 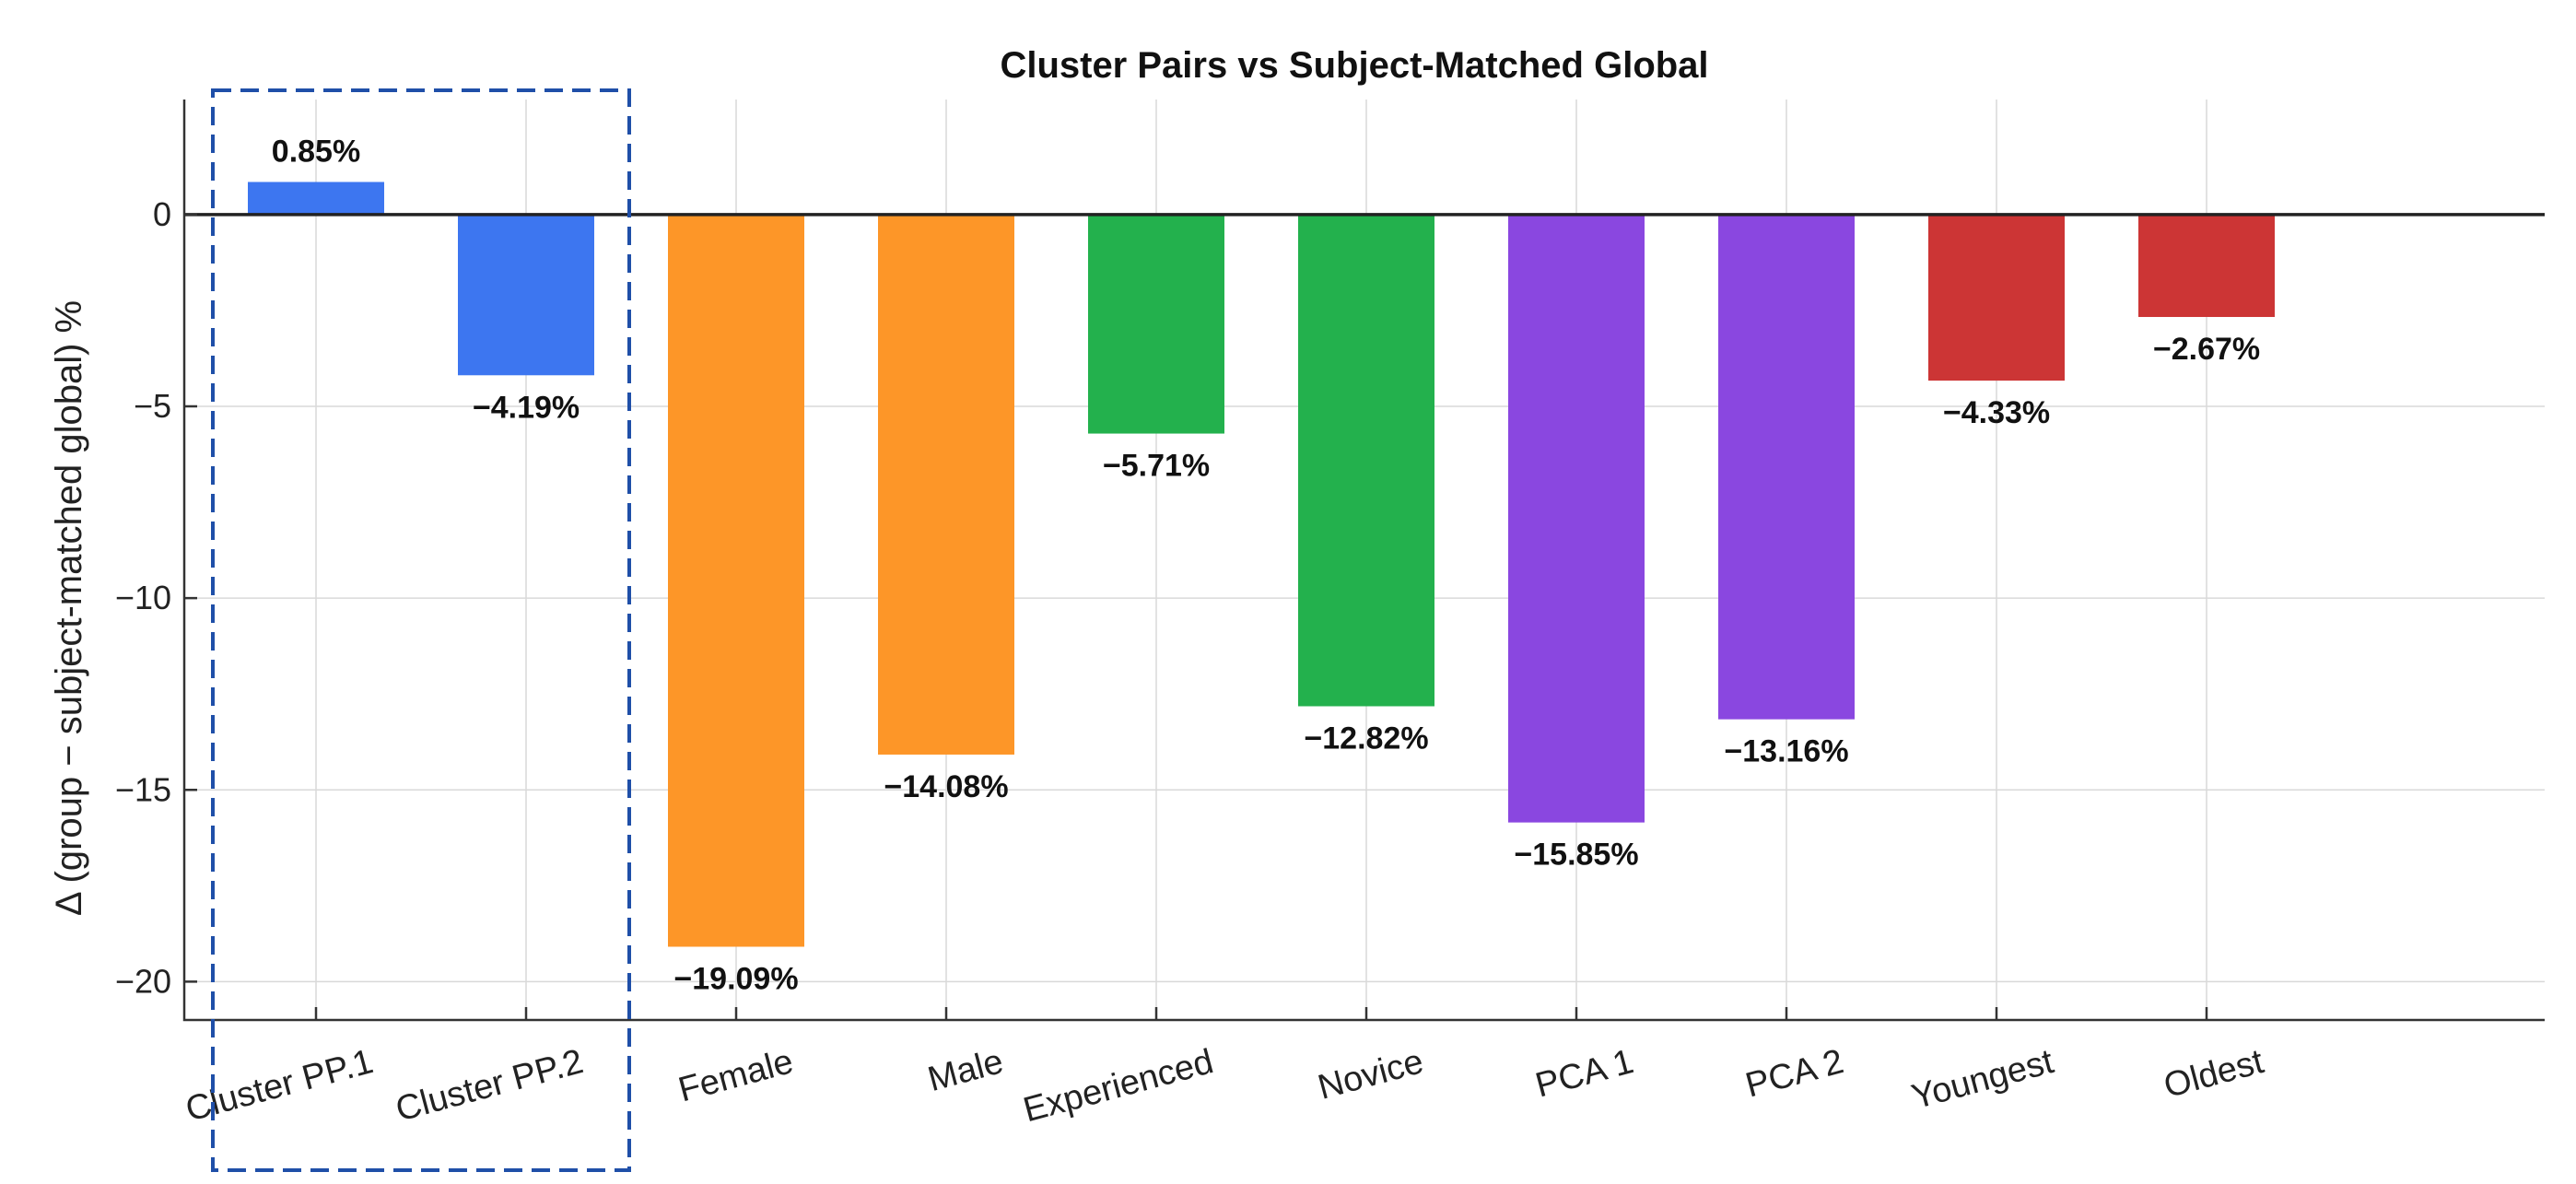 What do you see at coordinates (1983, 1079) in the screenshot?
I see `x-tick-label: Youngest` at bounding box center [1983, 1079].